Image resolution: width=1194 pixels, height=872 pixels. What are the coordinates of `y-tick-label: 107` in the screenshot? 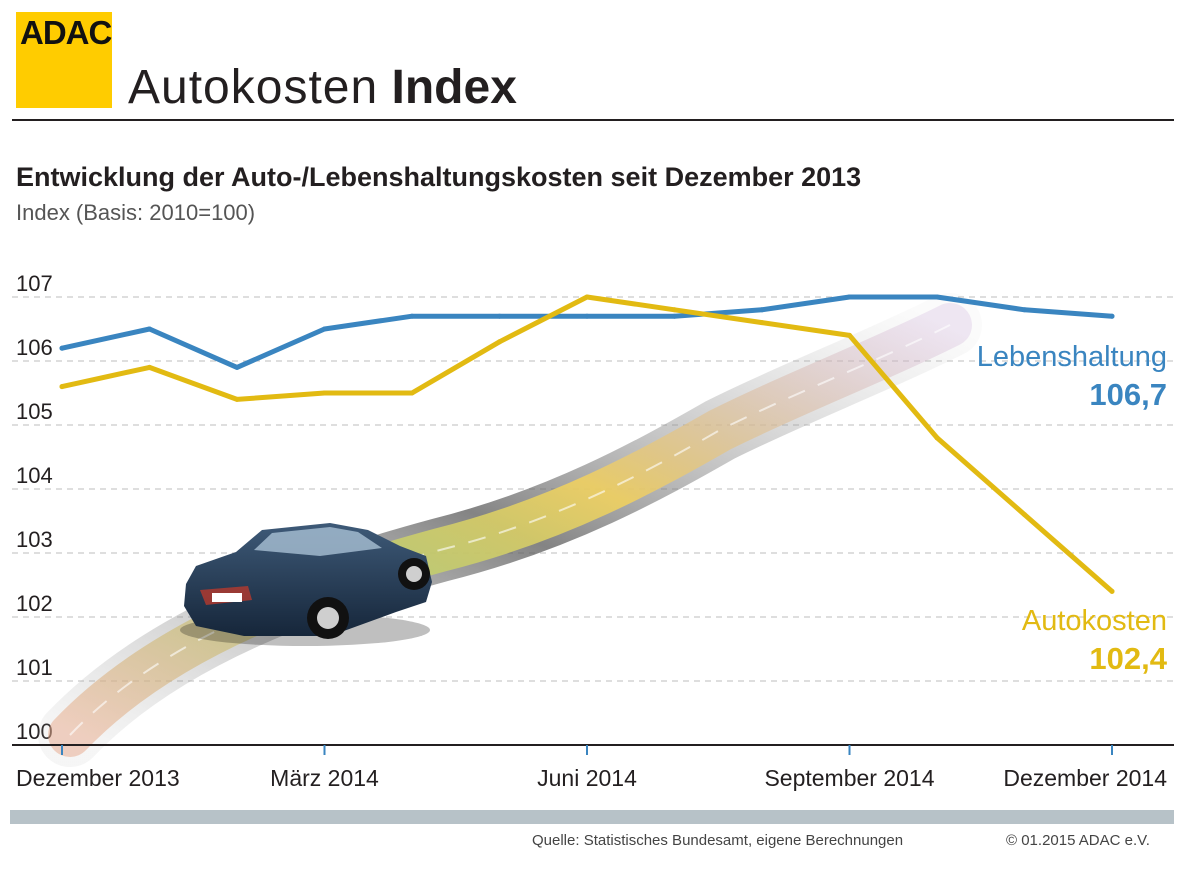 It's located at (34, 283).